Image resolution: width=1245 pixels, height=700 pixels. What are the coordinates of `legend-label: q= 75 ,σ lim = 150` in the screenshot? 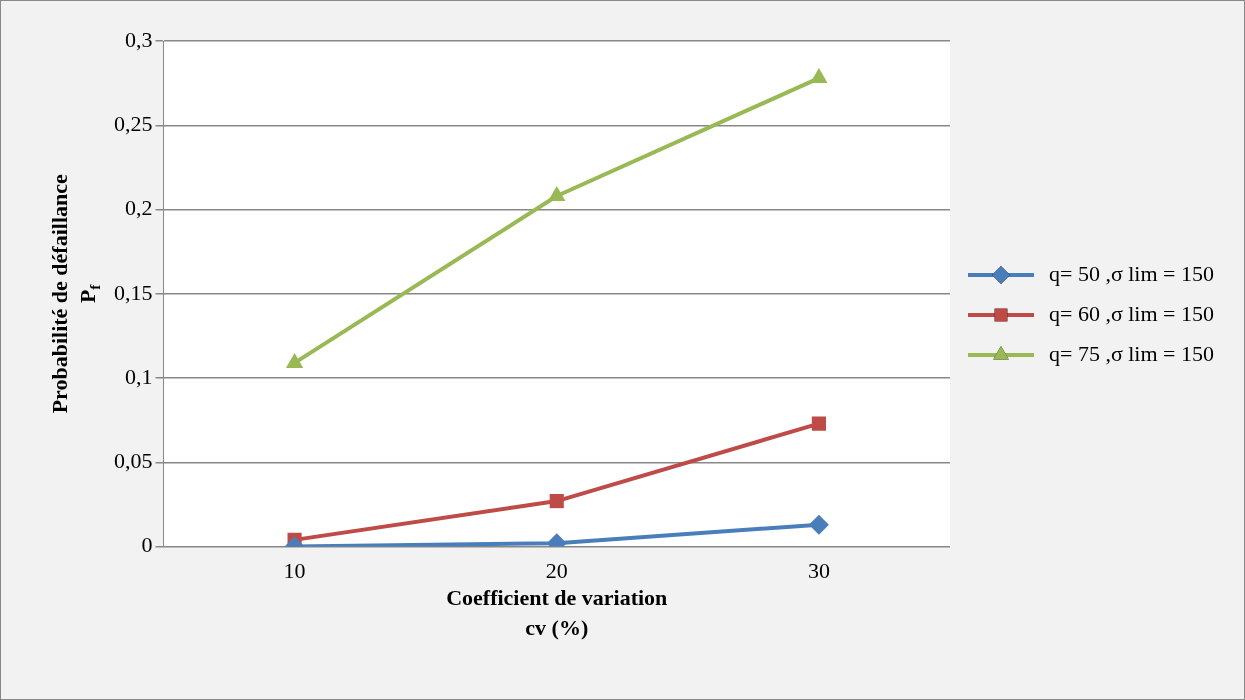 It's located at (1131, 353).